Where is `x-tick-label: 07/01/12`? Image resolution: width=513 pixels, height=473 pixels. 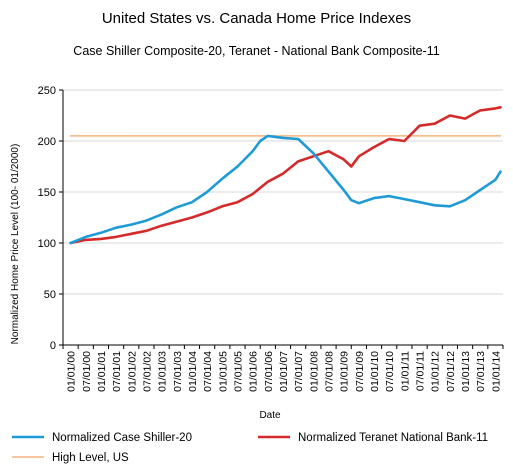 x-tick-label: 07/01/12 is located at coordinates (451, 371).